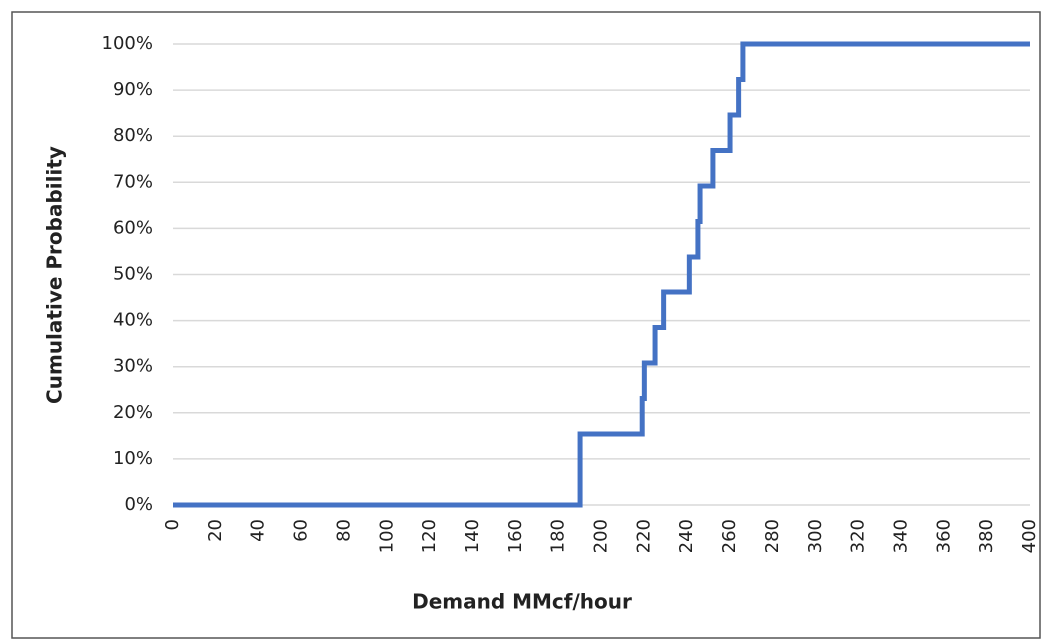 This screenshot has height=640, width=1050. Describe the element at coordinates (386, 536) in the screenshot. I see `x-tick-label: 100` at that location.